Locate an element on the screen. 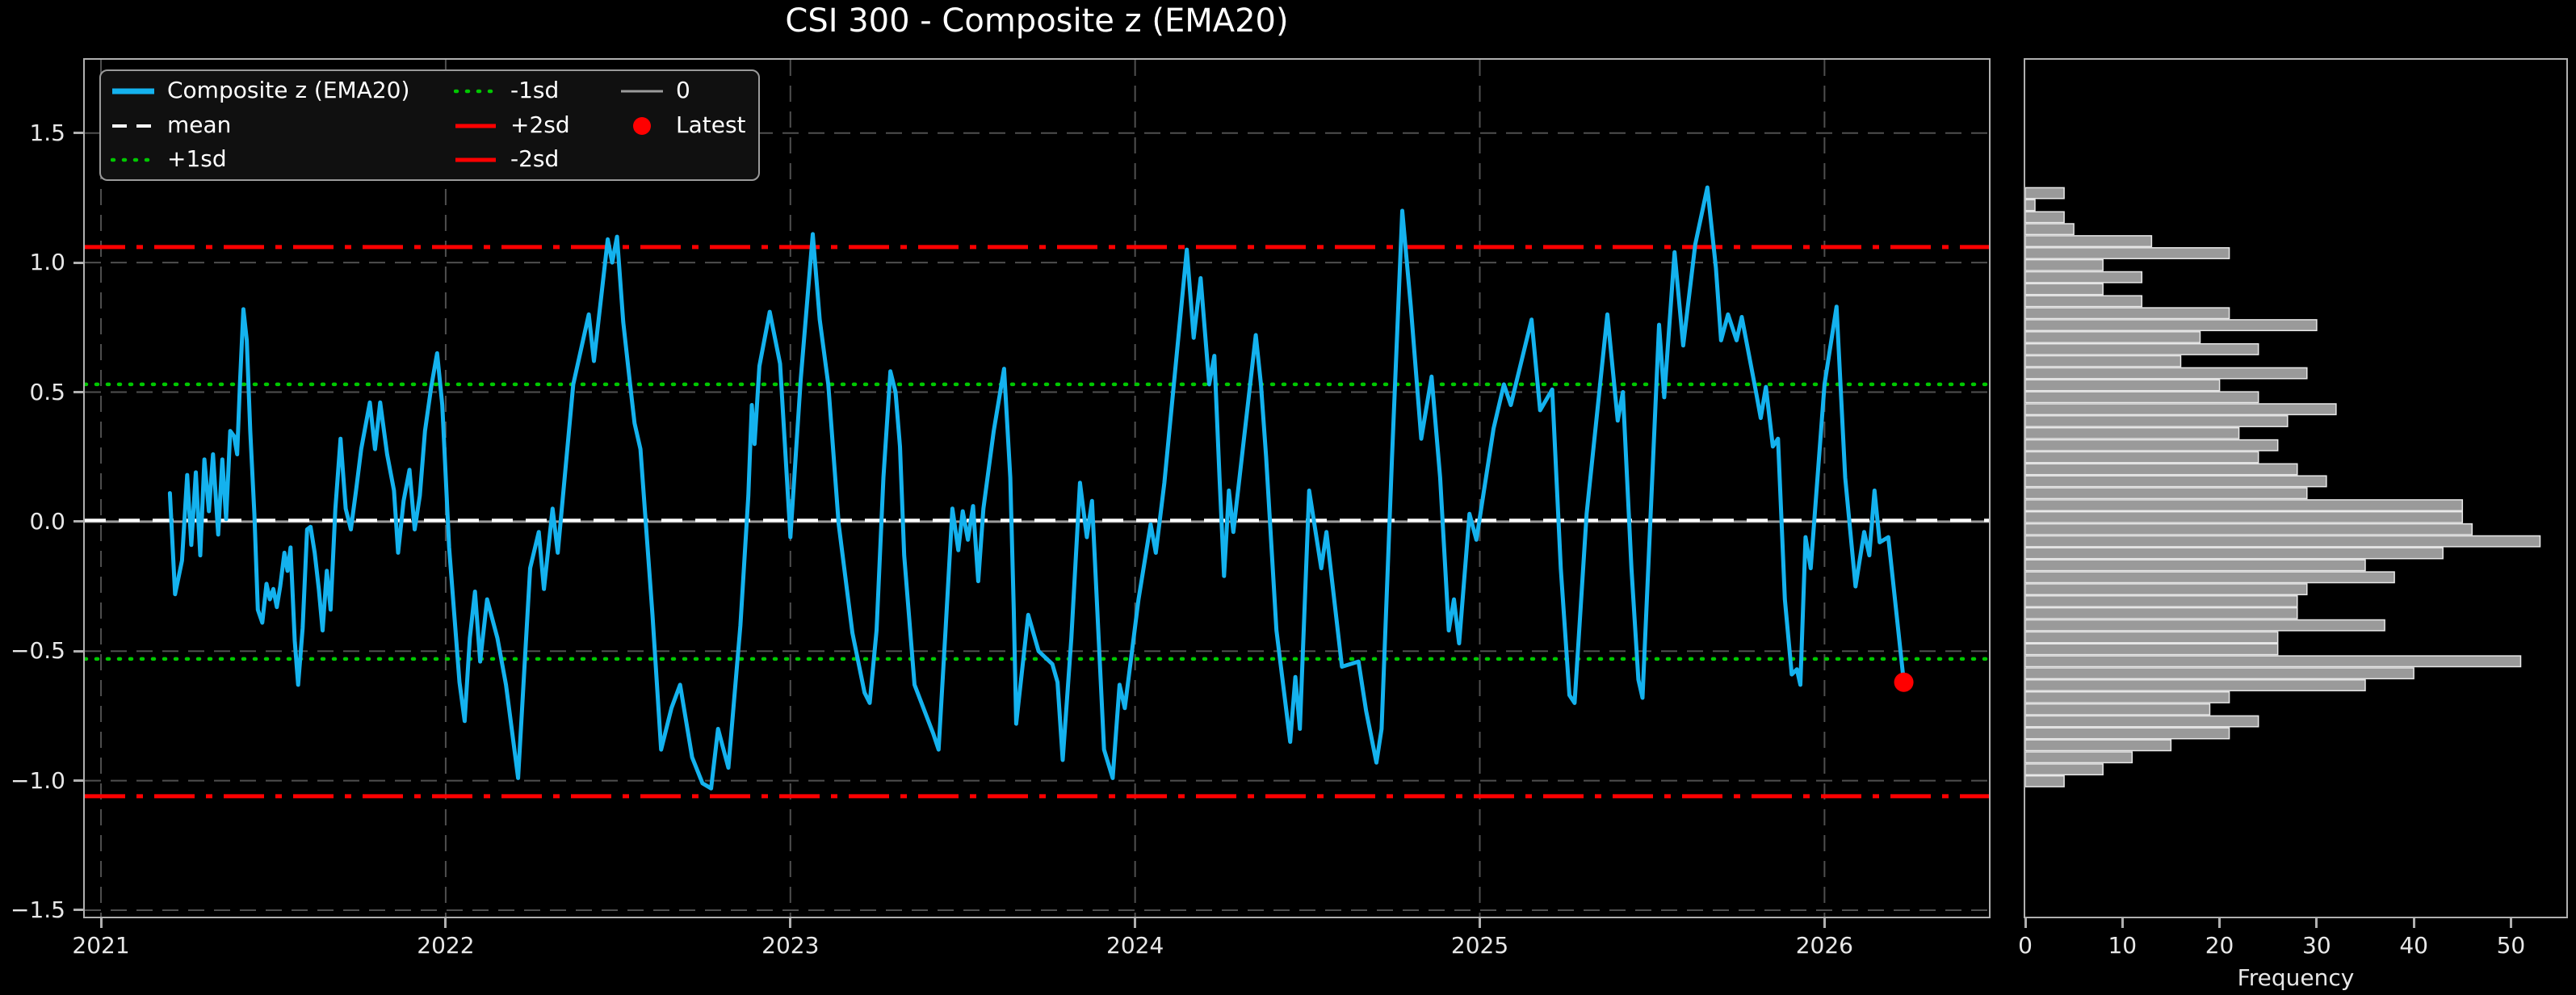 This screenshot has width=2576, height=995. ytick-label: 0.5 is located at coordinates (47, 391).